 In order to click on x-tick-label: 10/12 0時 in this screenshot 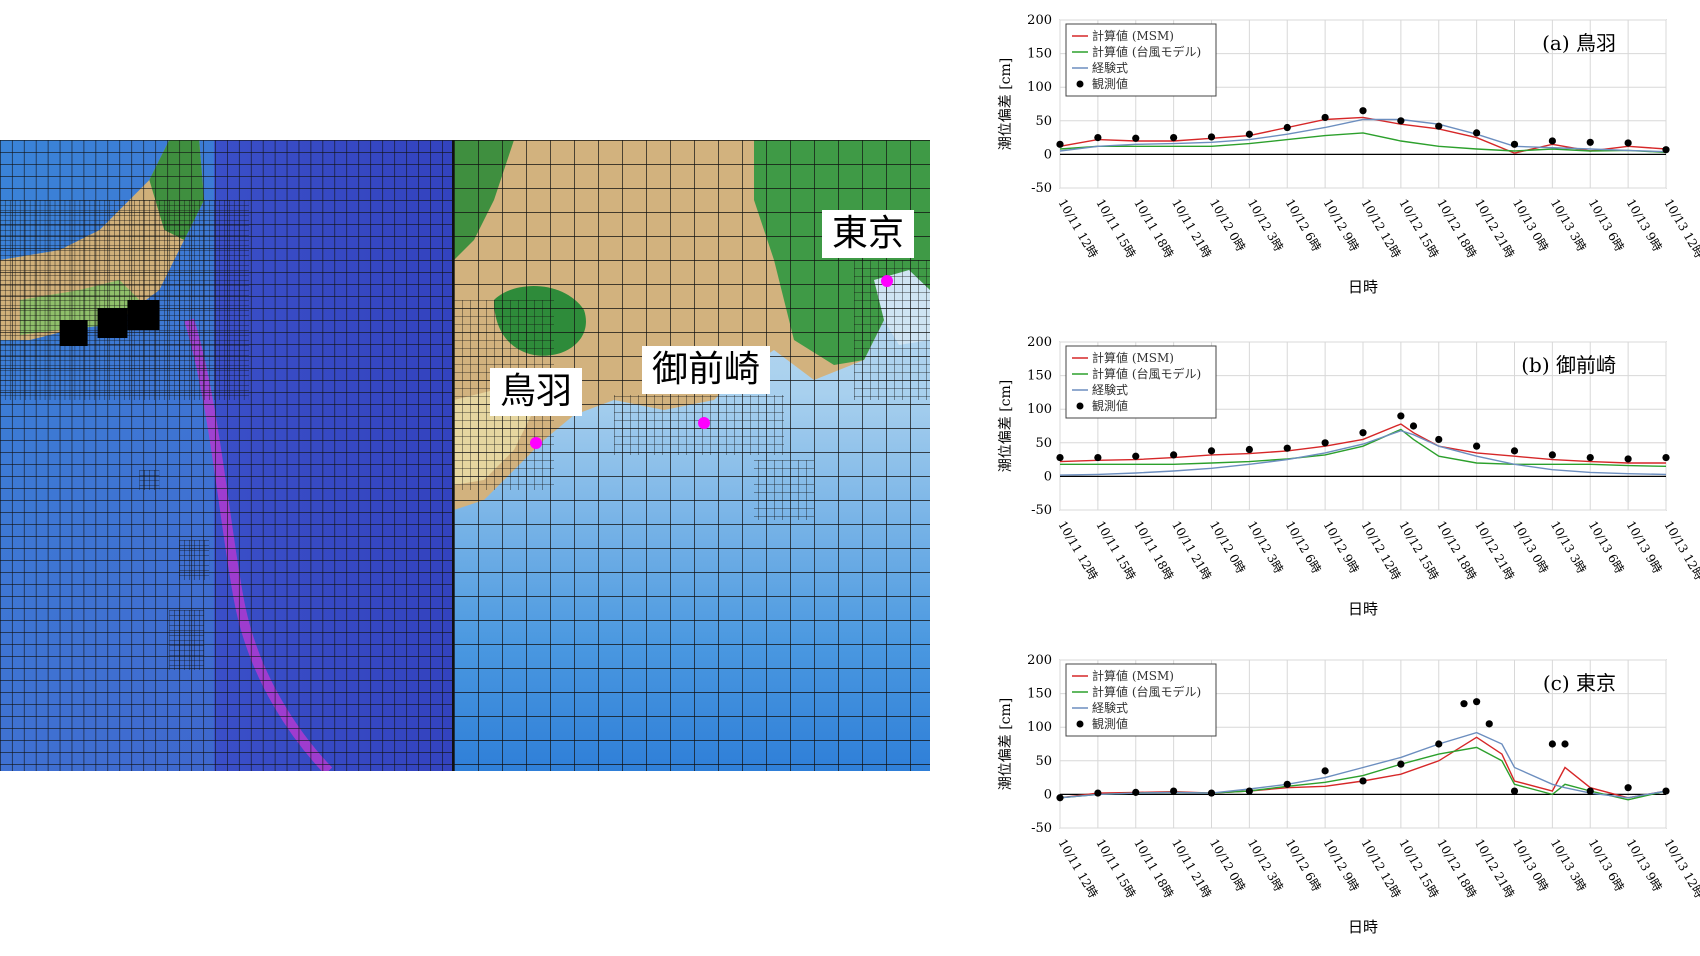, I will do `click(1227, 225)`.